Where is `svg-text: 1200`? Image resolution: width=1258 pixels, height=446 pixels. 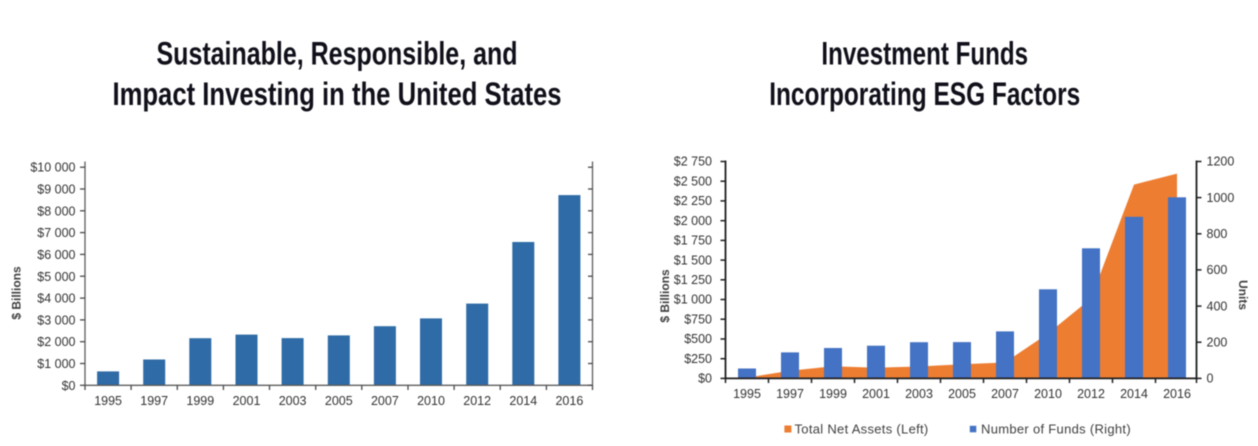
svg-text: 1200 is located at coordinates (1221, 162).